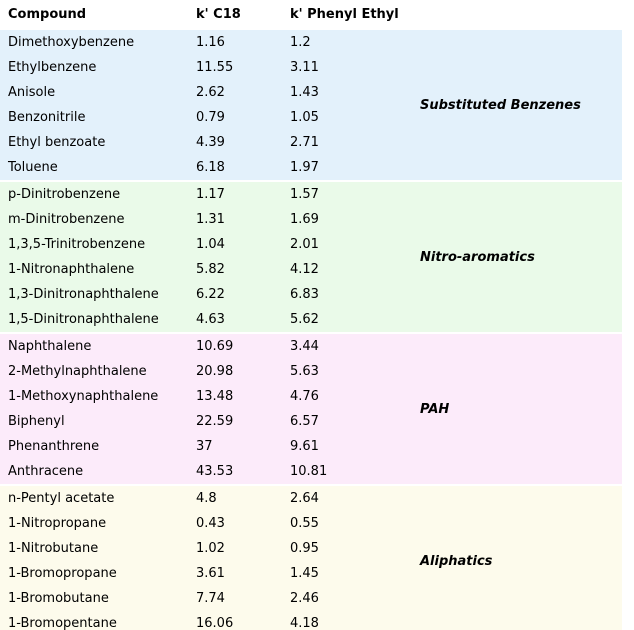 The image size is (634, 630). Describe the element at coordinates (58, 598) in the screenshot. I see `compound-cell: 1-Bromobutane` at that location.